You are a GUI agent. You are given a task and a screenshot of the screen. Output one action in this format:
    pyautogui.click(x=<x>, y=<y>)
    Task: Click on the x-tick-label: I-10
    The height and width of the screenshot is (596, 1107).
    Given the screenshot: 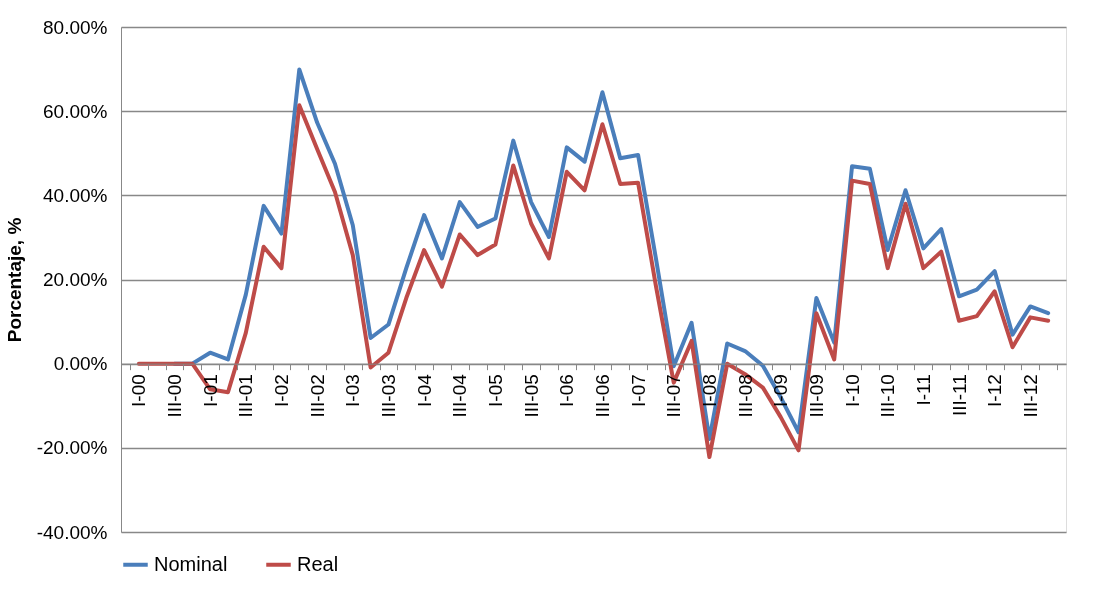 What is the action you would take?
    pyautogui.click(x=852, y=390)
    